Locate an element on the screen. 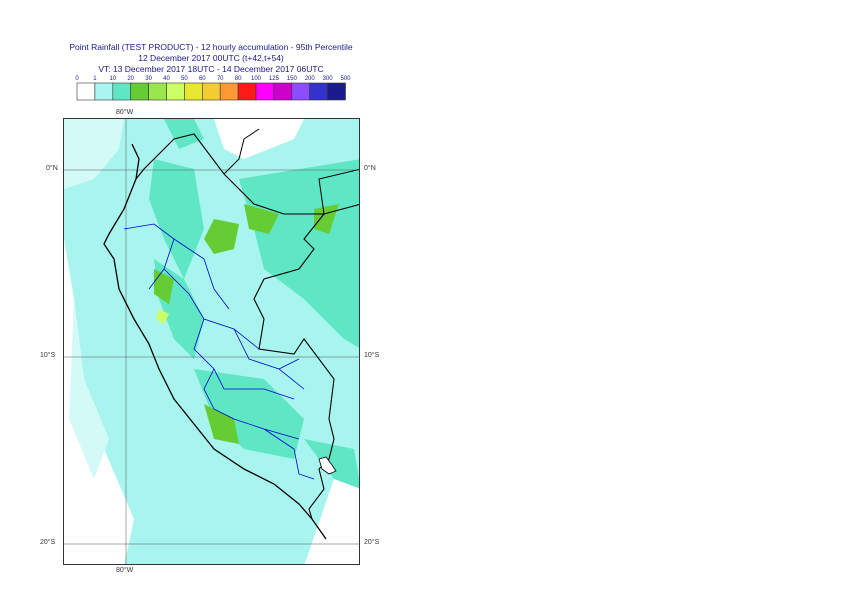  legend-tick-label: 0 is located at coordinates (77, 79).